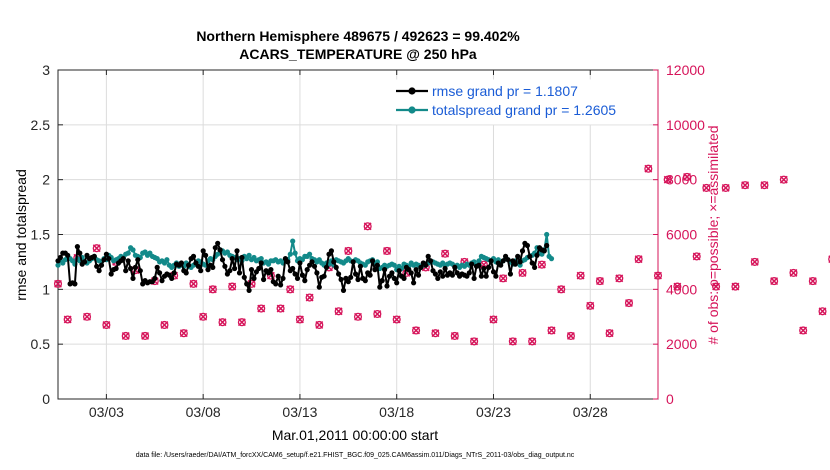 Image resolution: width=830 pixels, height=470 pixels. I want to click on y-right-tick-label: 8000, so click(681, 180).